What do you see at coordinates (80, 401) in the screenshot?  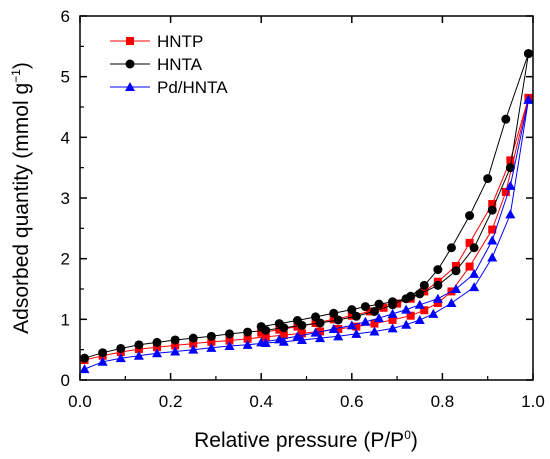 I see `x-tick-label: 0.0` at bounding box center [80, 401].